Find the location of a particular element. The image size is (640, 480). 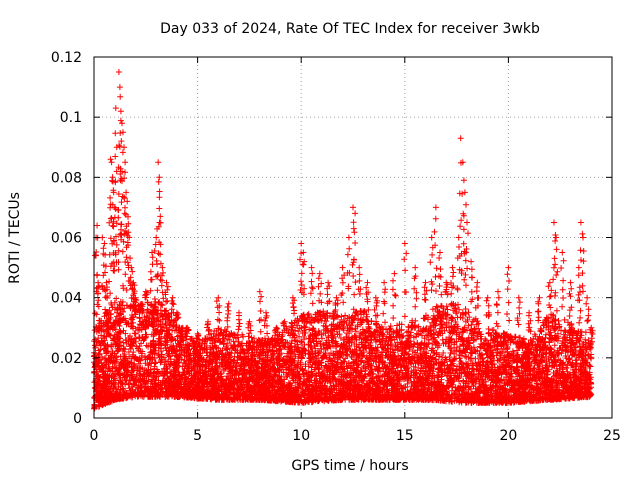

x-axis-label: GPS time / hours is located at coordinates (349, 466).